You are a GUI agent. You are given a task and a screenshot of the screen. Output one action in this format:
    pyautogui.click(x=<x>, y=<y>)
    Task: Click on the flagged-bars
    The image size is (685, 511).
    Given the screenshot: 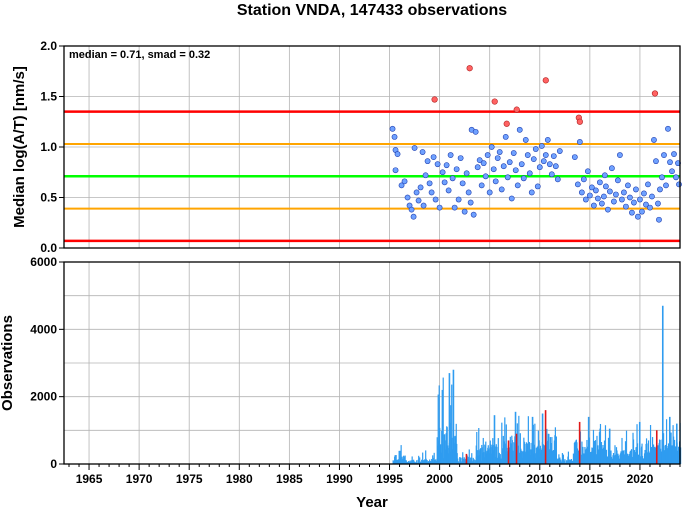 What is the action you would take?
    pyautogui.click(x=561, y=437)
    